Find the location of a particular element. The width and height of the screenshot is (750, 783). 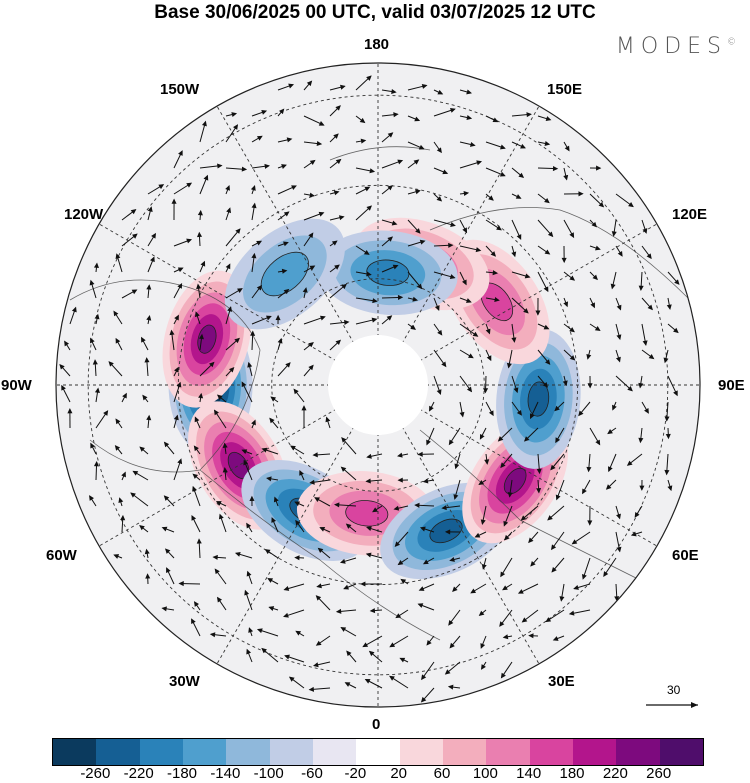

lon-label-150w: 150W is located at coordinates (180, 89).